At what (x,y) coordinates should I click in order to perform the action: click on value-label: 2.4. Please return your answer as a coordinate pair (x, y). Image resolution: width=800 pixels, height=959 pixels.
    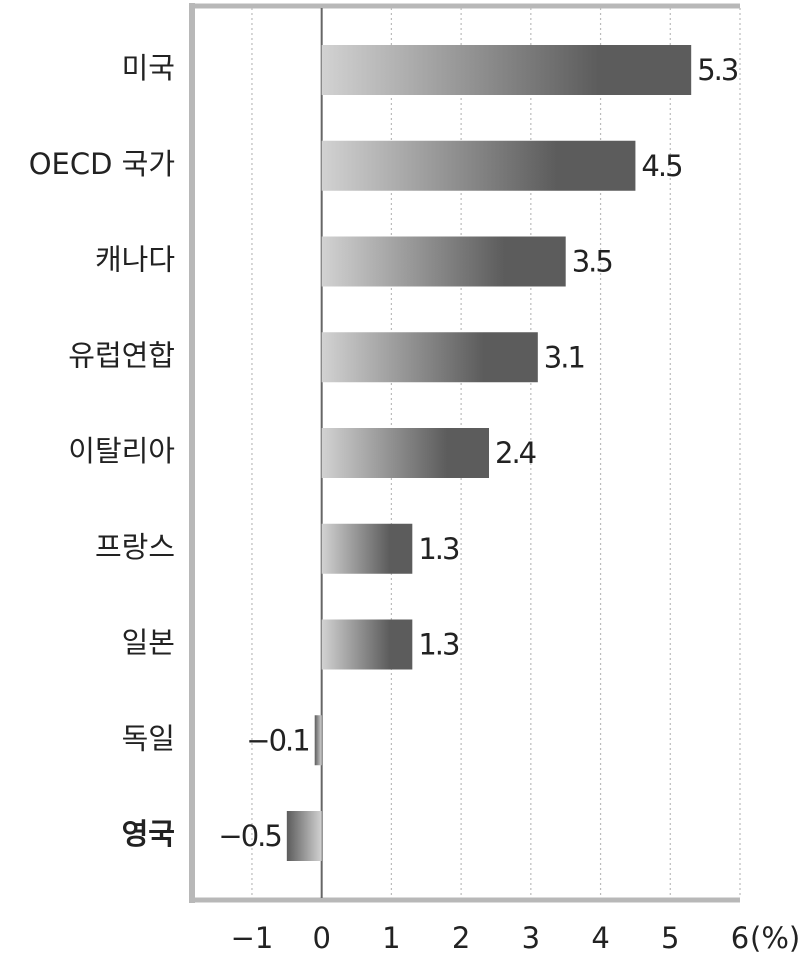
    Looking at the image, I should click on (515, 453).